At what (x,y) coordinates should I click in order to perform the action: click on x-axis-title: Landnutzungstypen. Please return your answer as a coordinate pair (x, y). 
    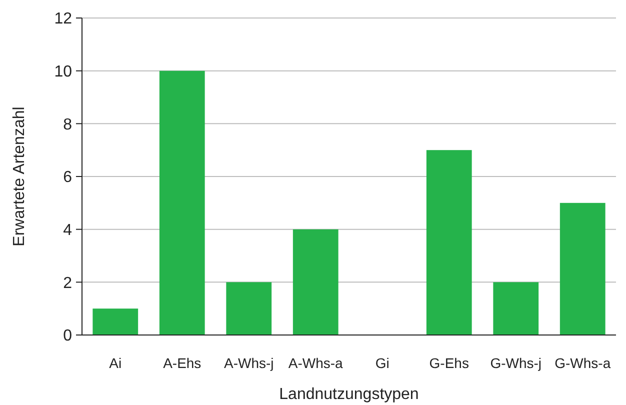
    Looking at the image, I should click on (349, 394).